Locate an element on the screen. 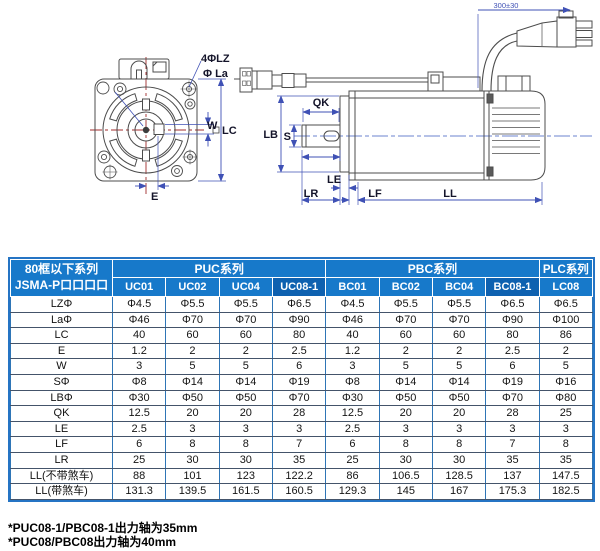  cell-UC08-1: Φ19 is located at coordinates (299, 382).